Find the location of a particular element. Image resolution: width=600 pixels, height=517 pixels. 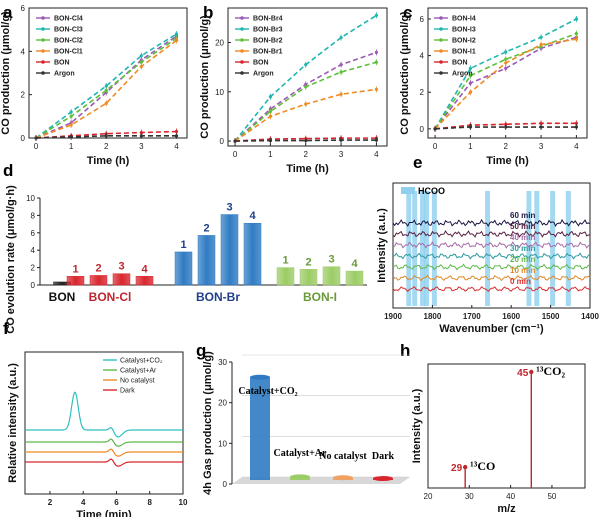

category-label: No catalyst is located at coordinates (343, 456).